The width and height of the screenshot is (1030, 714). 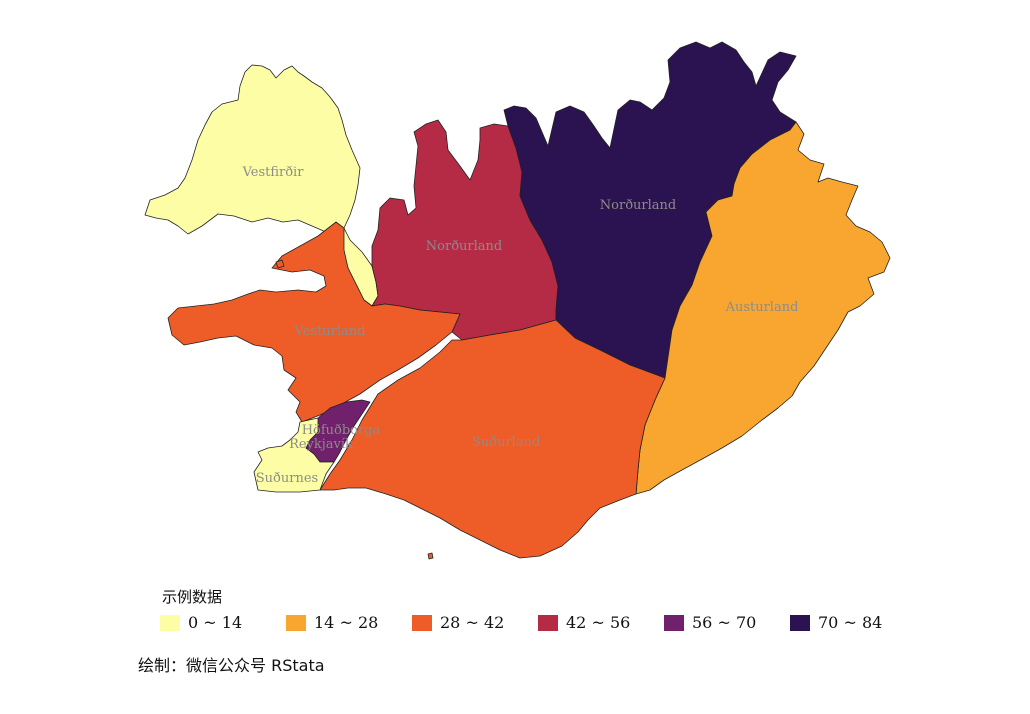 What do you see at coordinates (261, 185) in the screenshot?
I see `region-vestfirdir` at bounding box center [261, 185].